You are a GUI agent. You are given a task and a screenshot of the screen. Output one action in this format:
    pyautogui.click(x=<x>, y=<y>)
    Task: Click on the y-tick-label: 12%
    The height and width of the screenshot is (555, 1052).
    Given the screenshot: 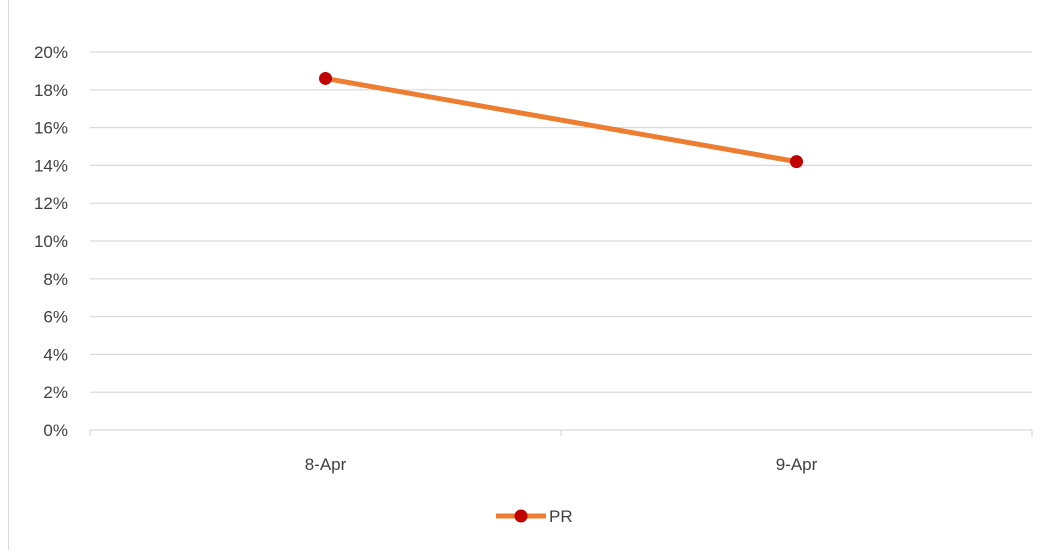 What is the action you would take?
    pyautogui.click(x=51, y=203)
    